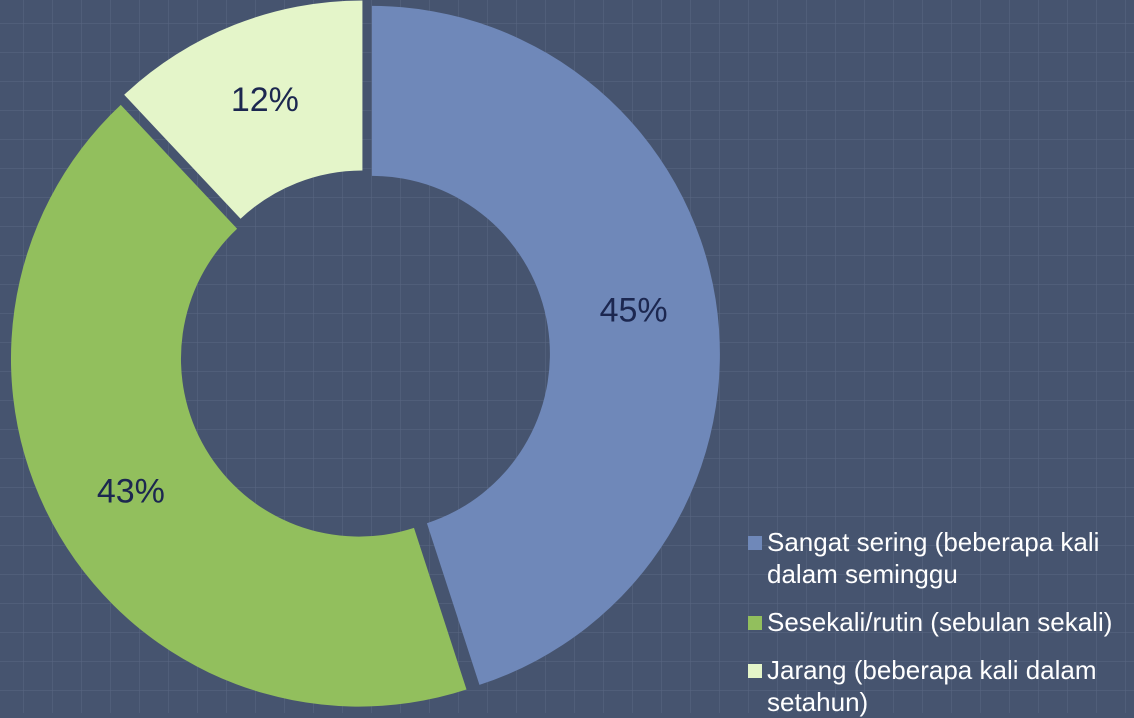  I want to click on data-label: 43%, so click(131, 491).